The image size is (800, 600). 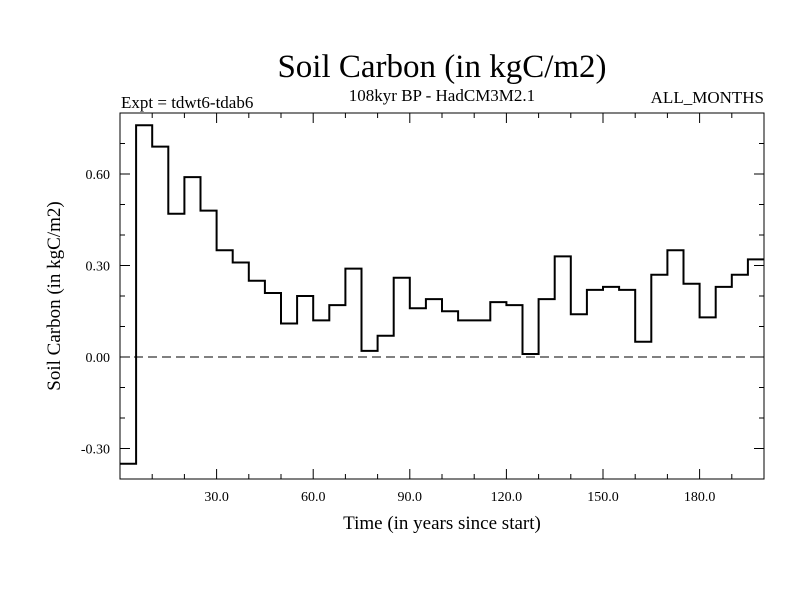 I want to click on x-tick-label: 60.0, so click(x=313, y=497).